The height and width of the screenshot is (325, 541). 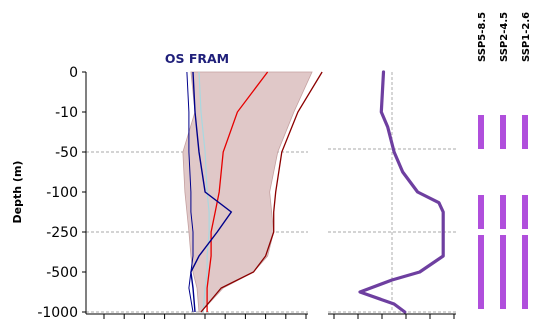 What do you see at coordinates (66, 113) in the screenshot?
I see `y-tick-label: -10` at bounding box center [66, 113].